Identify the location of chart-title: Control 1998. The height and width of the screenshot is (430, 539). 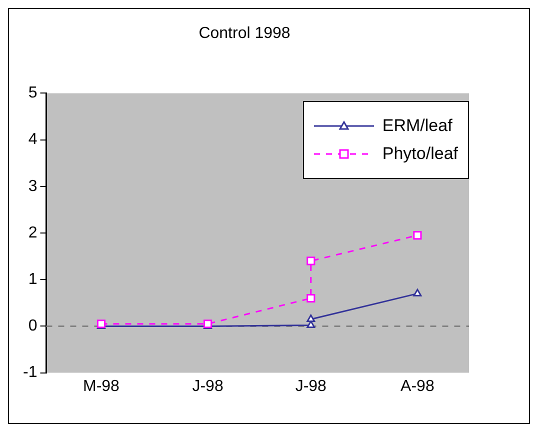
(244, 33).